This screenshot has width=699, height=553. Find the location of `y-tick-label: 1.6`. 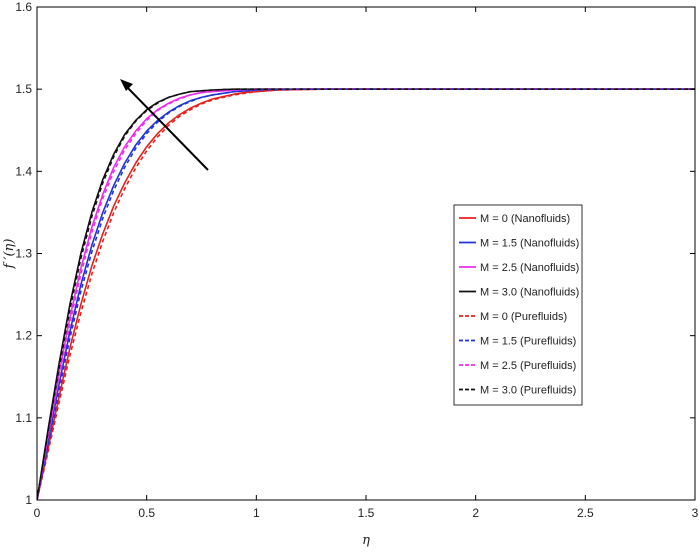

y-tick-label: 1.6 is located at coordinates (23, 7).